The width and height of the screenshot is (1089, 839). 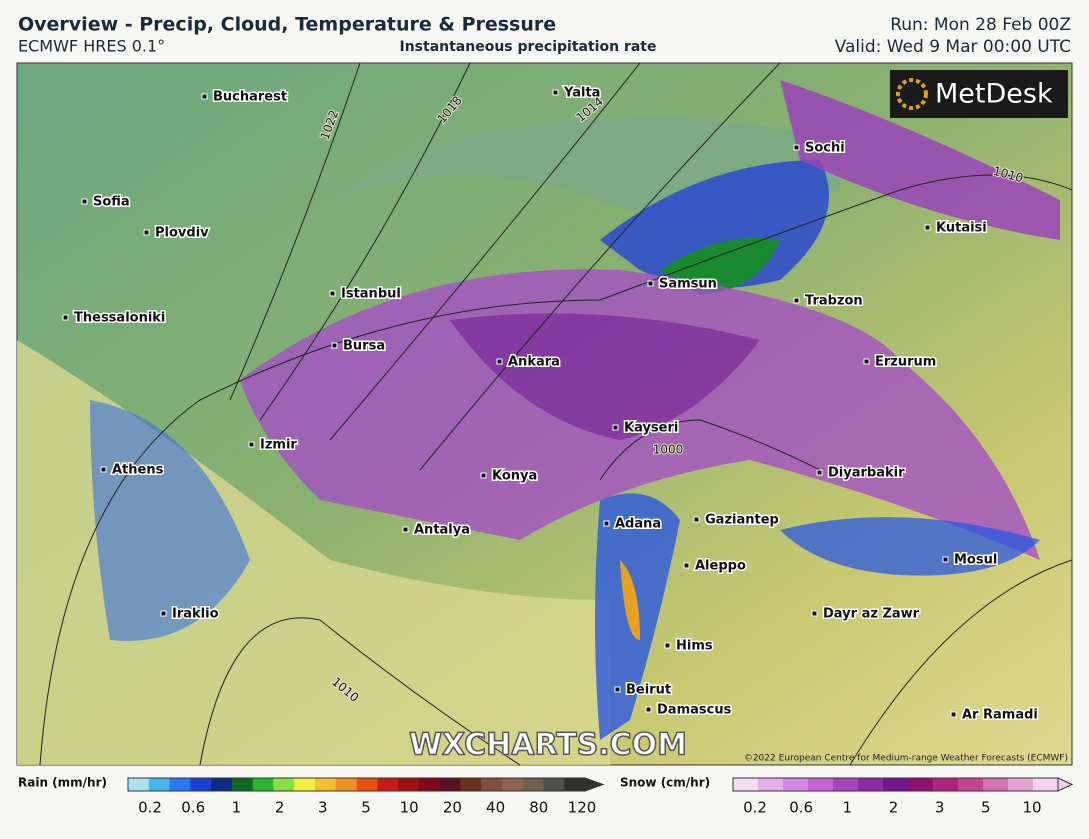 I want to click on city-label: Konya, so click(x=514, y=476).